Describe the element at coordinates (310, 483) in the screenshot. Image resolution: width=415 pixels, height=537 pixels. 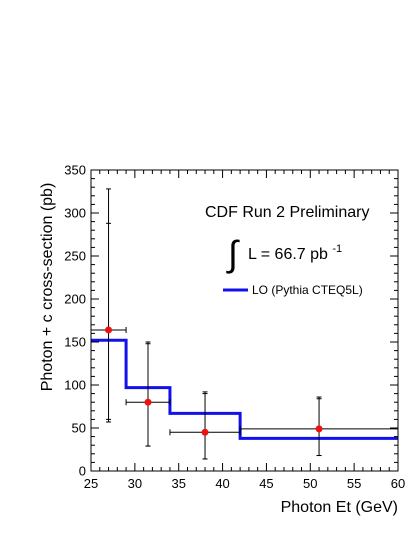
I see `x-tick-label: 50` at that location.